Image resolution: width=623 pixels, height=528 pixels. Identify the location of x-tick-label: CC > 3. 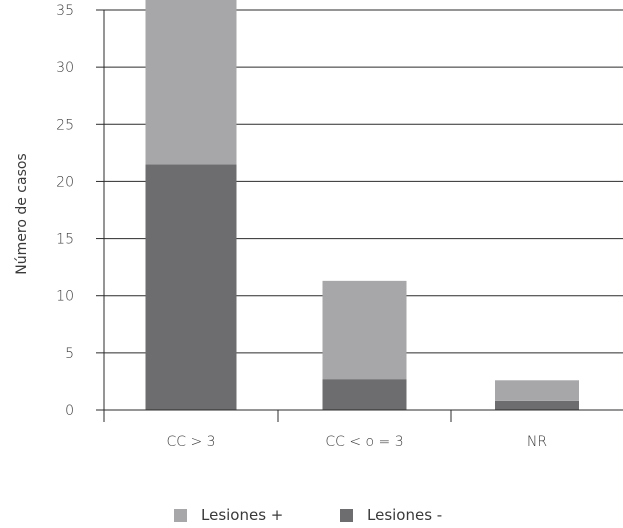
(190, 442).